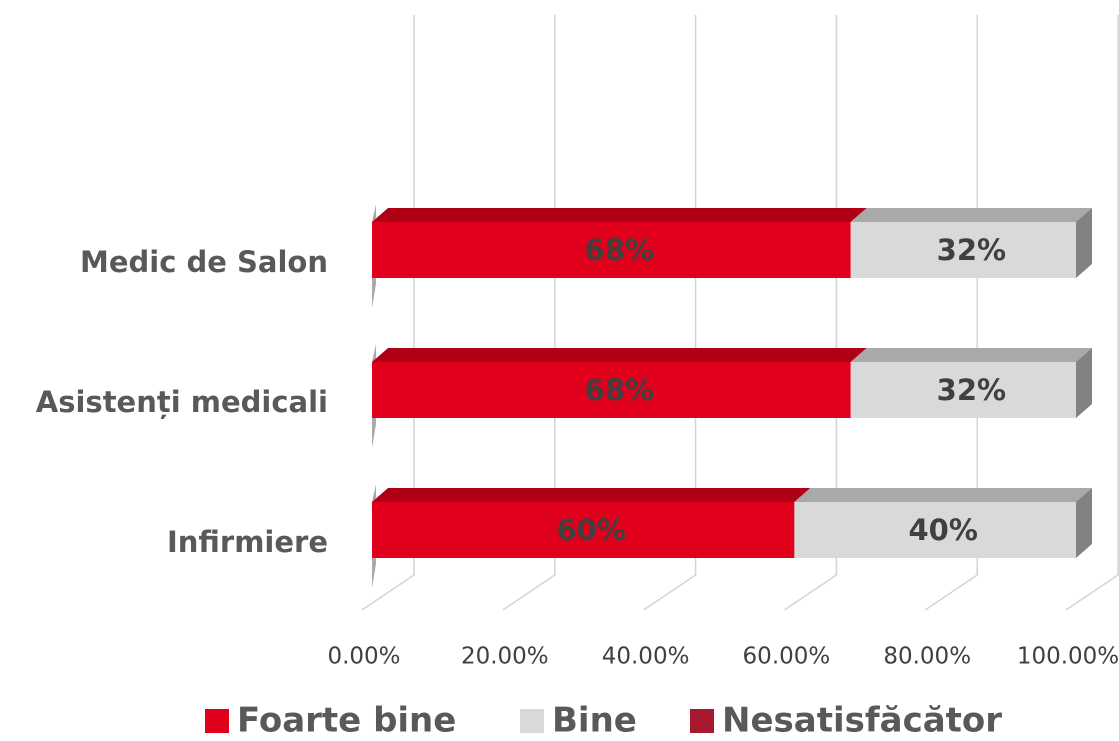 The image size is (1119, 741). What do you see at coordinates (1068, 657) in the screenshot?
I see `x-tick-label: 100.00%` at bounding box center [1068, 657].